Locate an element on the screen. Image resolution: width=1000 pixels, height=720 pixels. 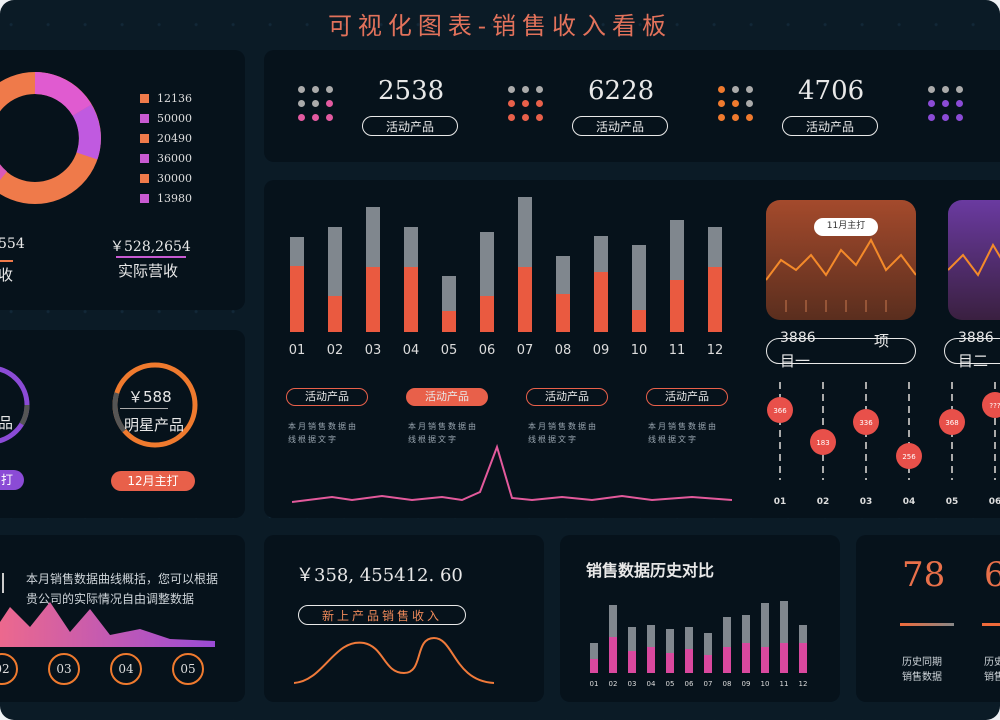
new-product-value: ￥358, 455412. 60 is located at coordinates (379, 575).